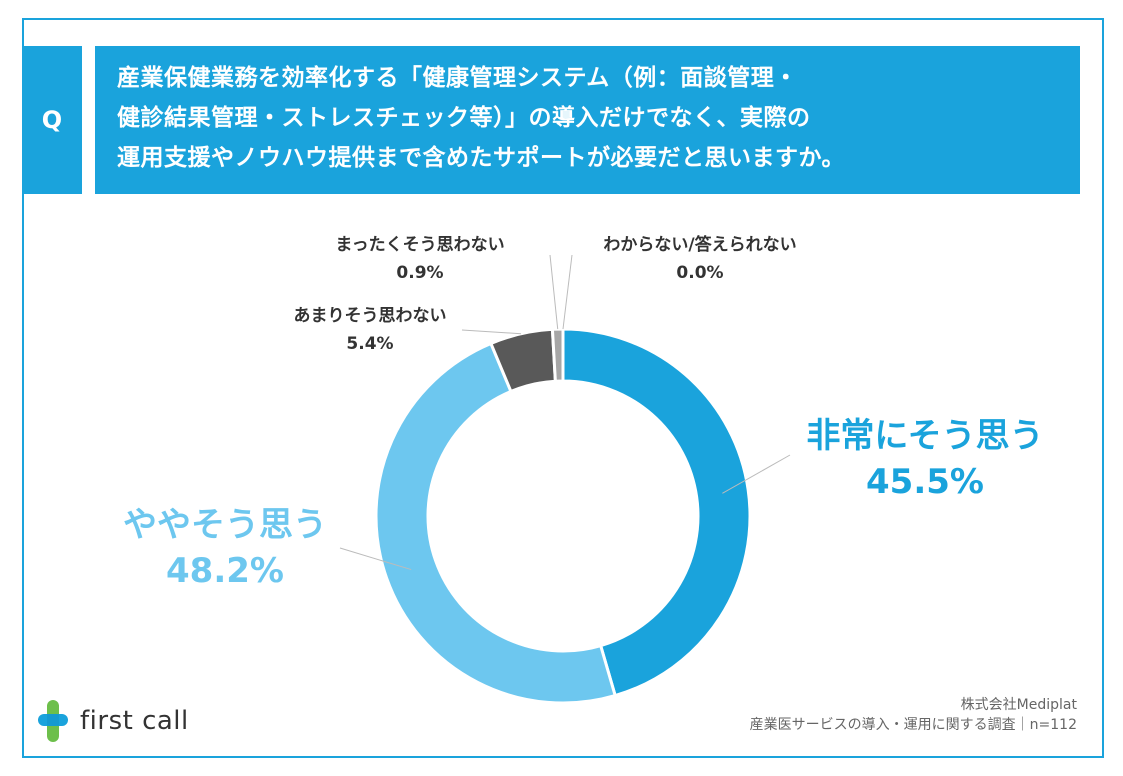  I want to click on slice-label-value: 0.9%, so click(420, 273).